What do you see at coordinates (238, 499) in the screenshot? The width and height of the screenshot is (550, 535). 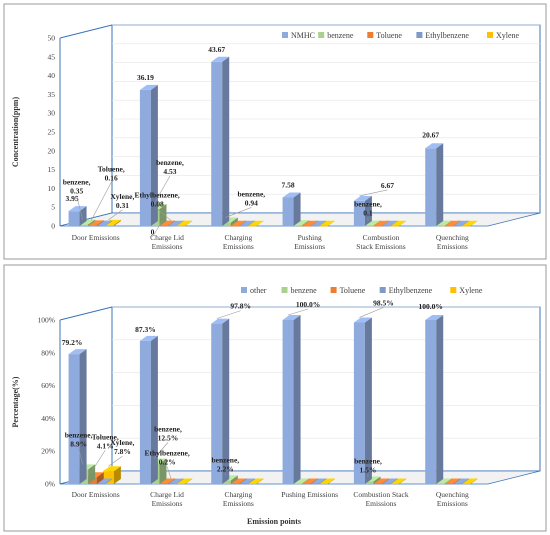 I see `x-tick-label: Charging Emissions` at bounding box center [238, 499].